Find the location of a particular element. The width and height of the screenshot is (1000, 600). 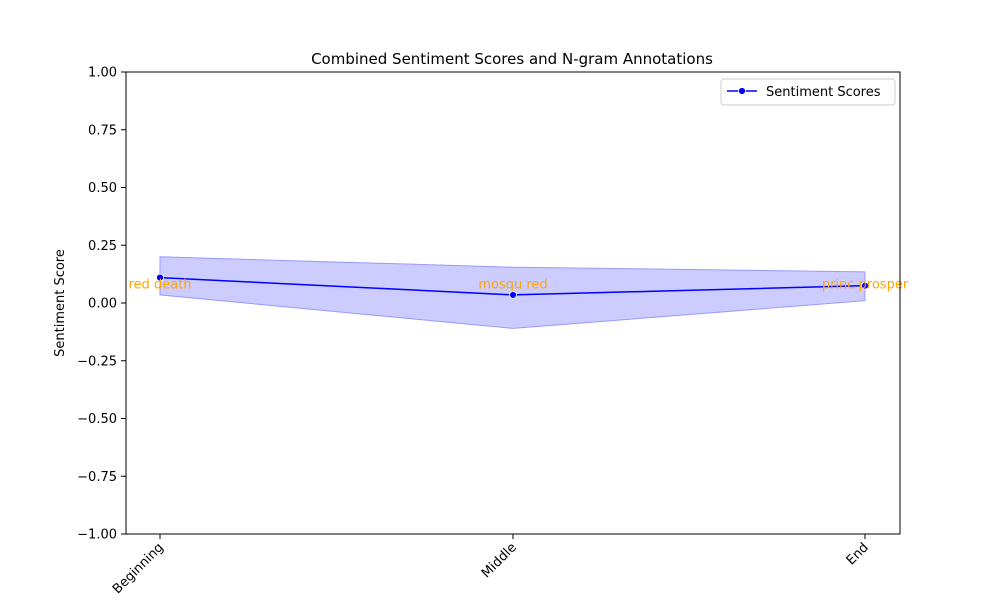

y-axis-label: Sentiment Score is located at coordinates (60, 303).